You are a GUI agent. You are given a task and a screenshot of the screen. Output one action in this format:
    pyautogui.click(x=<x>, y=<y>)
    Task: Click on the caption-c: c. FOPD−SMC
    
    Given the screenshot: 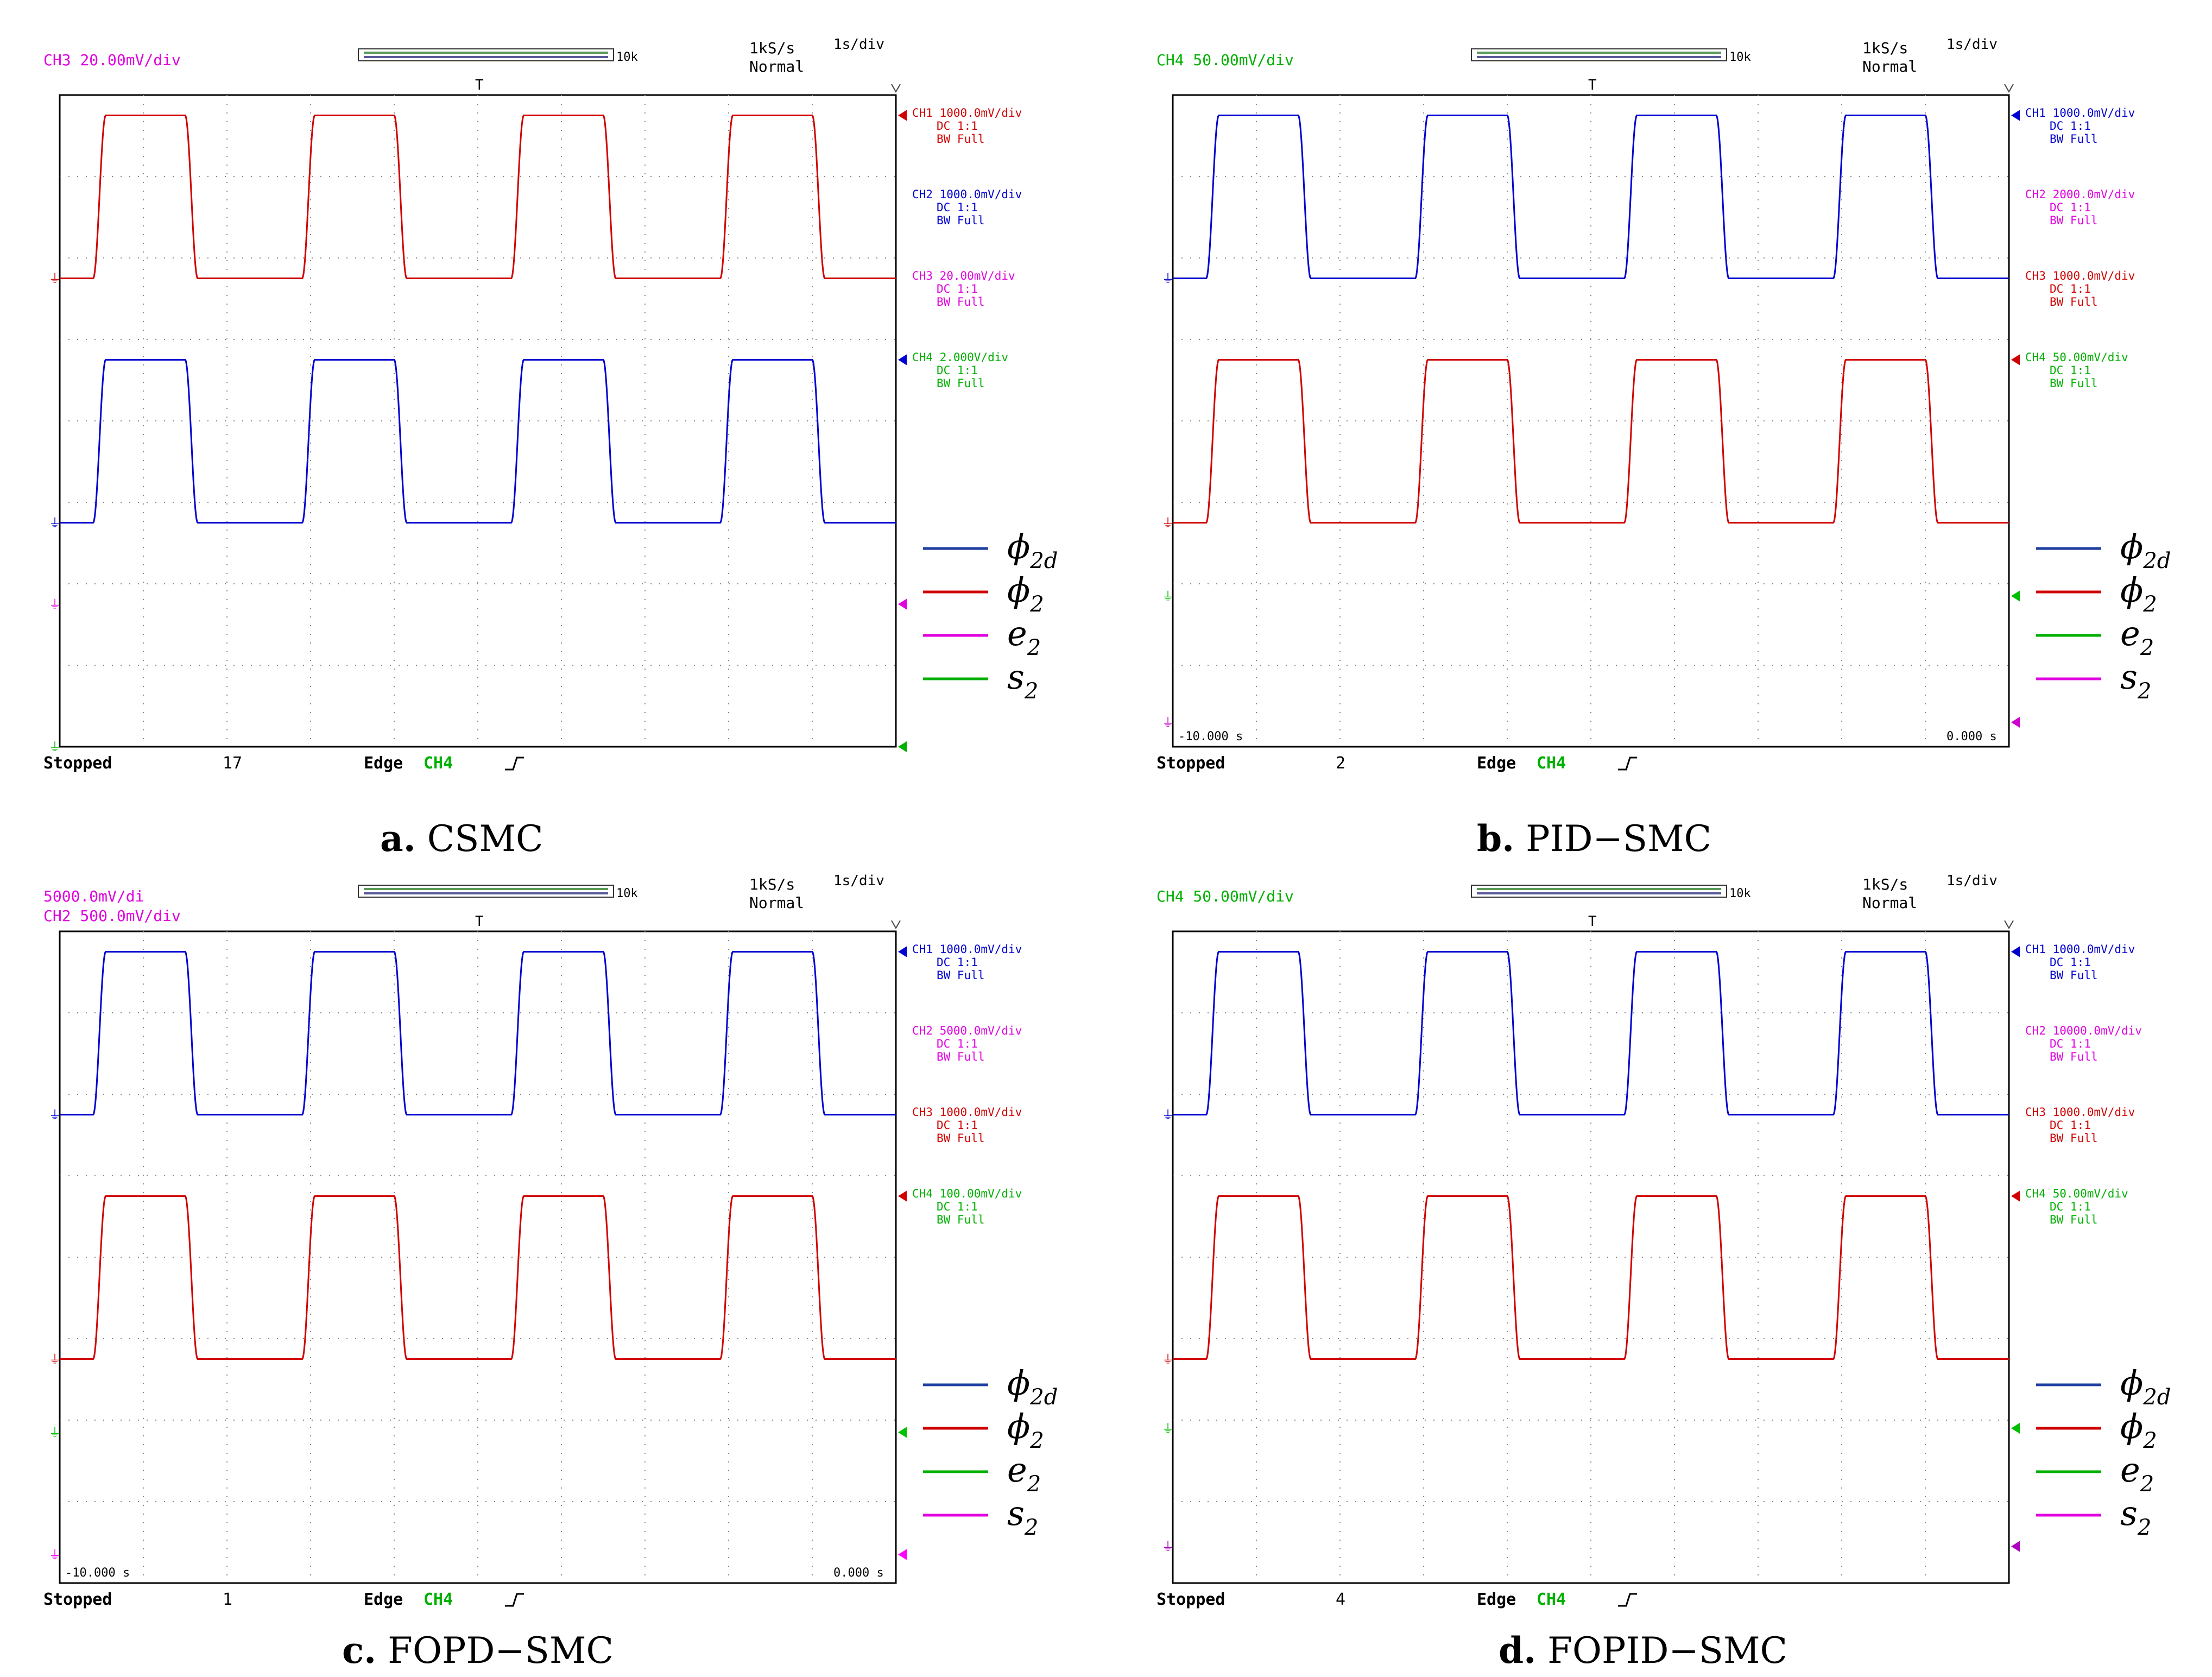 What is the action you would take?
    pyautogui.click(x=478, y=1651)
    